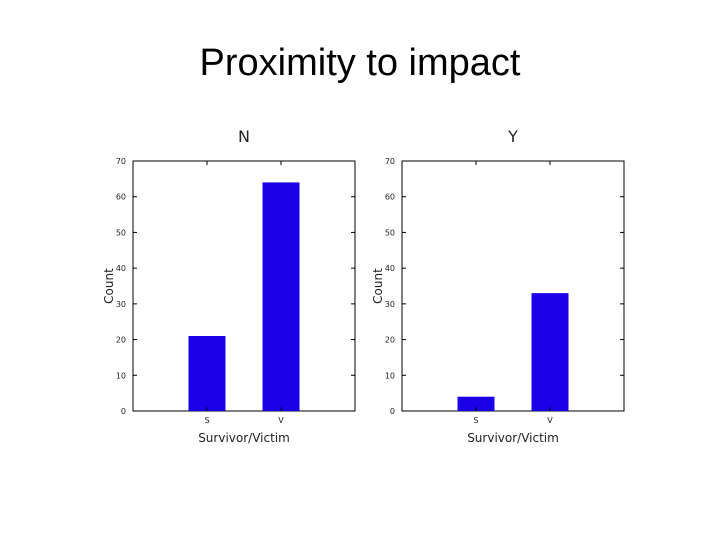 The height and width of the screenshot is (540, 720). Describe the element at coordinates (360, 63) in the screenshot. I see `slide-title: Proximity to impact` at that location.